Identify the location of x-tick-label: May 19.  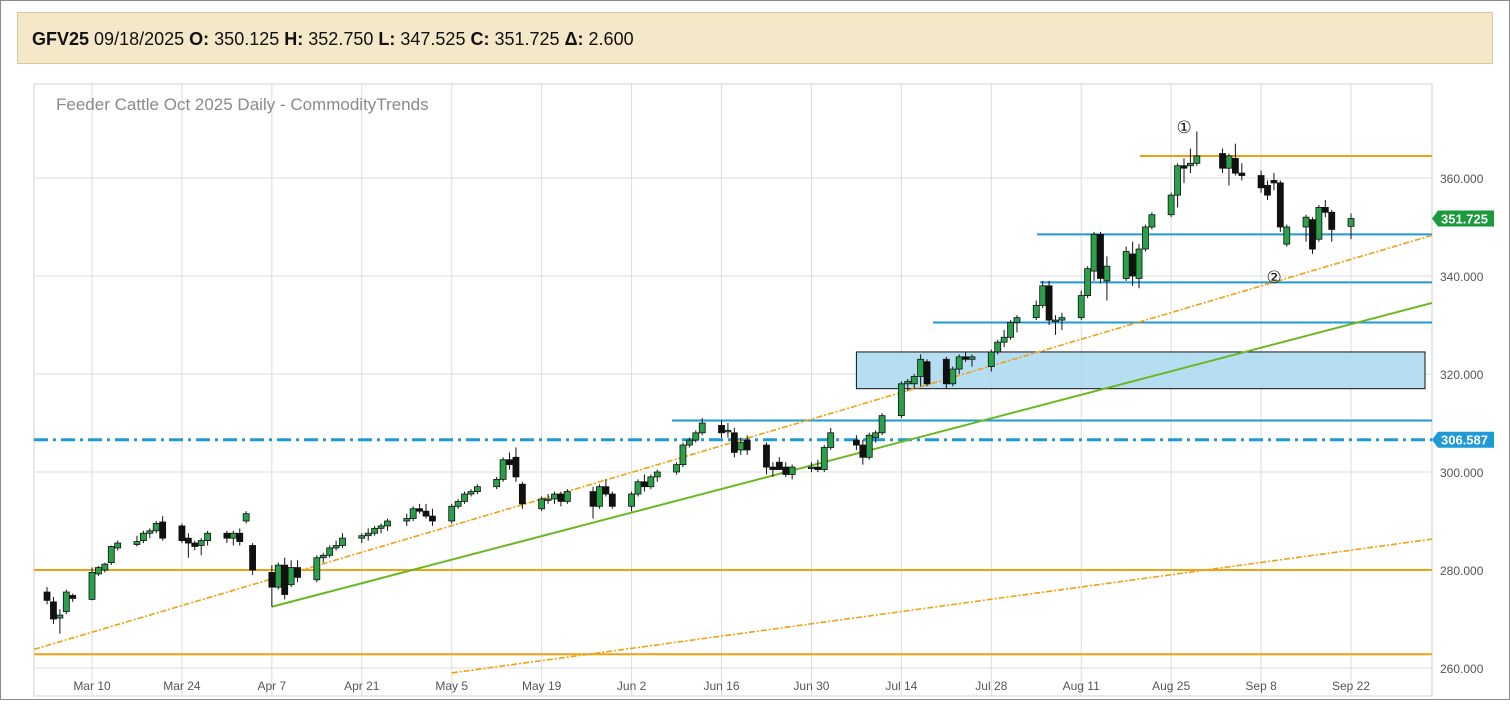
(542, 686).